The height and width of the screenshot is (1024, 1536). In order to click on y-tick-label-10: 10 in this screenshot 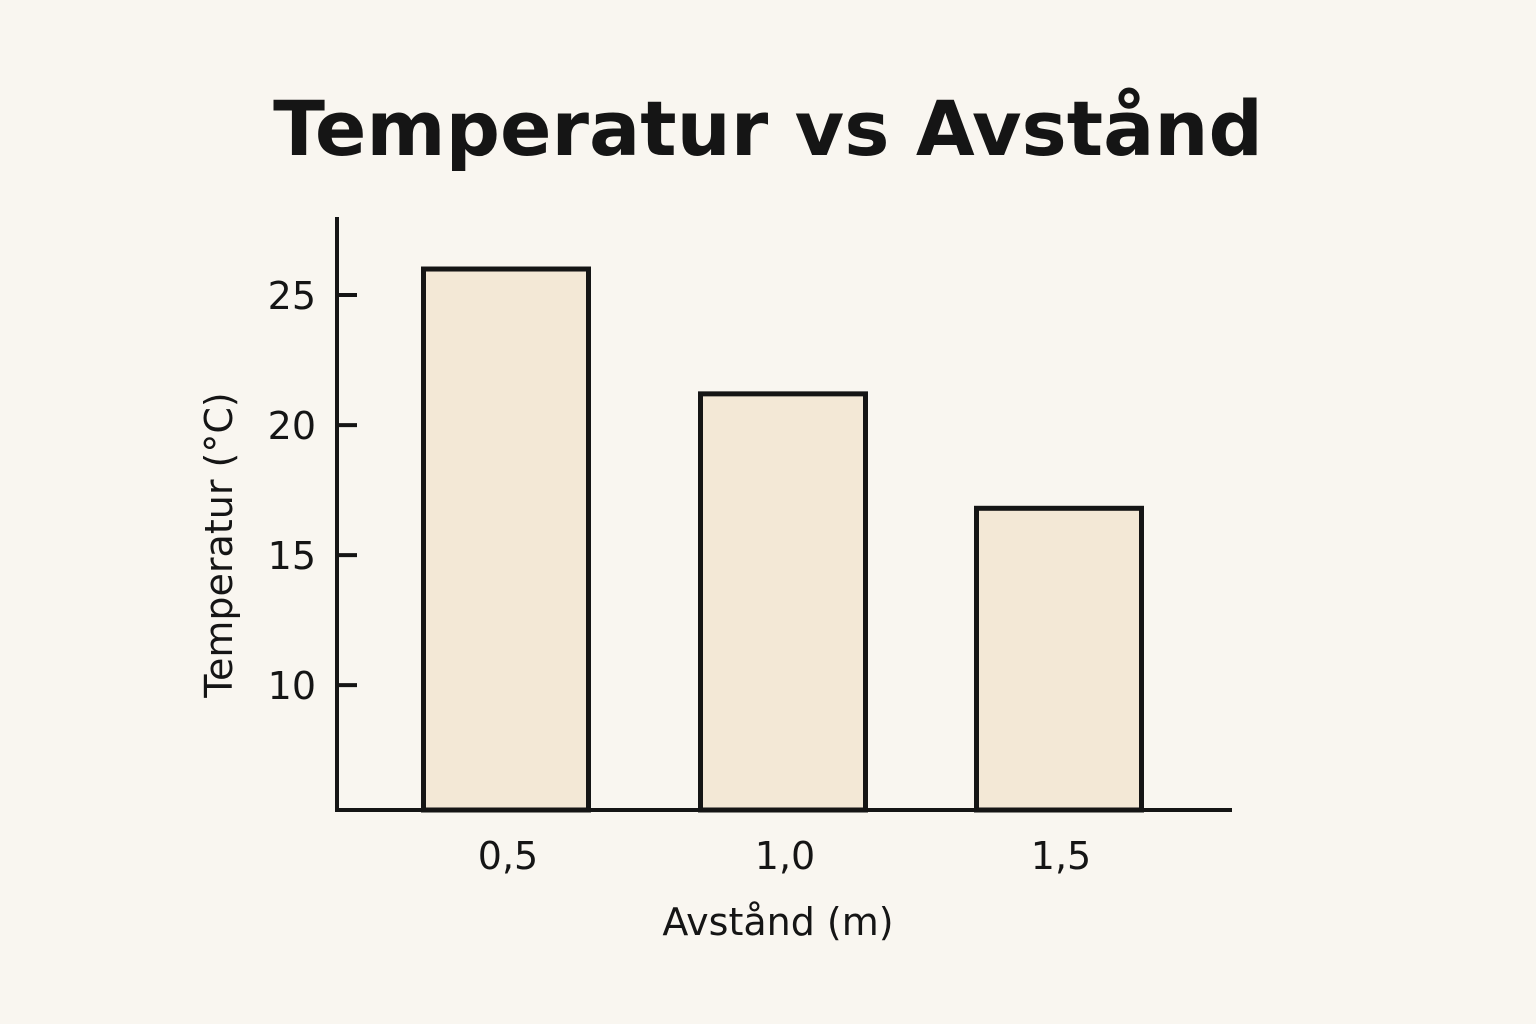, I will do `click(292, 686)`.